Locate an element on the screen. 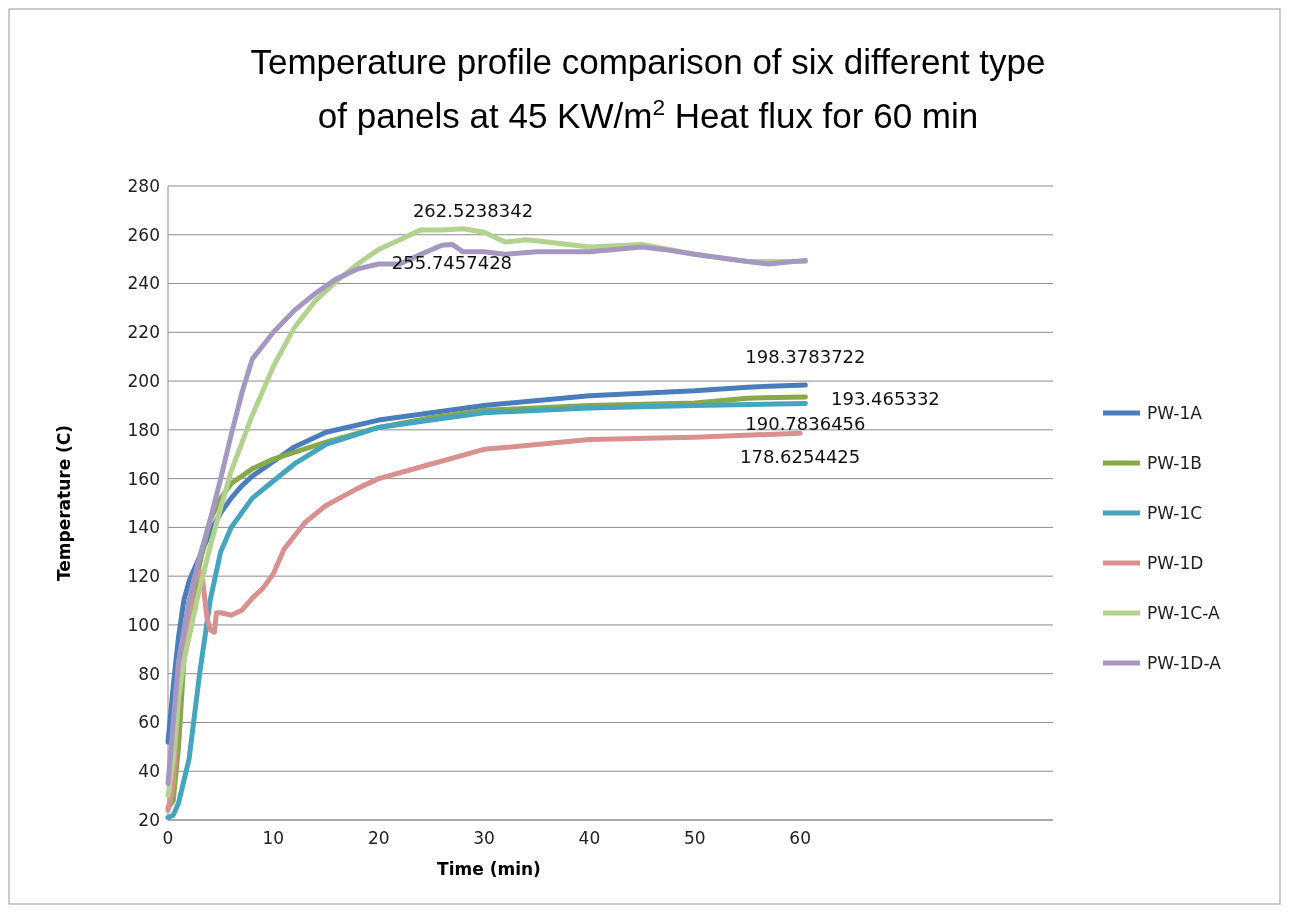 The height and width of the screenshot is (913, 1289). x-tick-label: 0 is located at coordinates (168, 838).